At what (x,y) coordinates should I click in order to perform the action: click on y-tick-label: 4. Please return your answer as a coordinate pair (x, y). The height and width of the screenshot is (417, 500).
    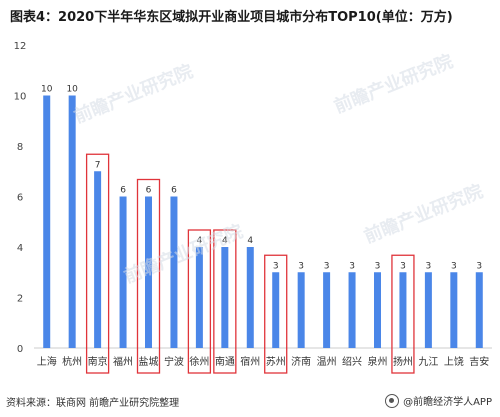
    Looking at the image, I should click on (20, 248).